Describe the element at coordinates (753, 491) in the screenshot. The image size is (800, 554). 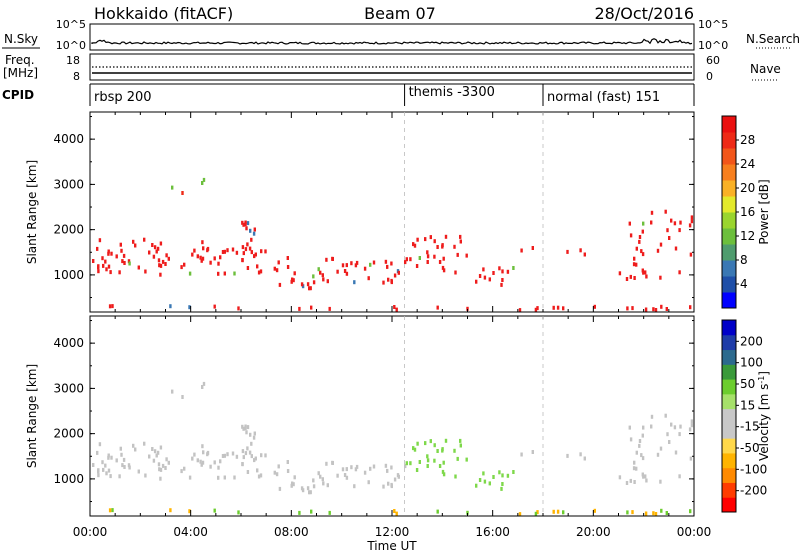
I see `colorbar-tick-label: -200` at that location.